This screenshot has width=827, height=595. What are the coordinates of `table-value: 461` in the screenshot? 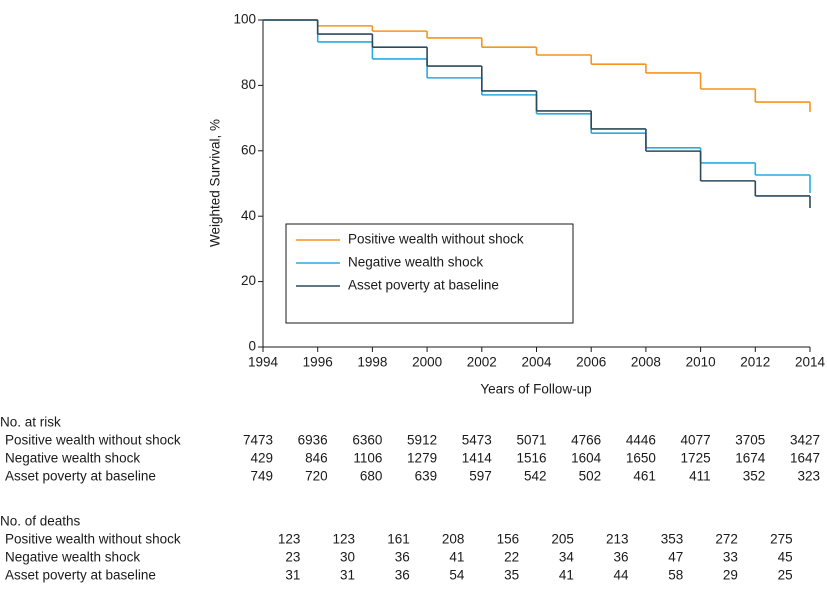 It's located at (644, 476).